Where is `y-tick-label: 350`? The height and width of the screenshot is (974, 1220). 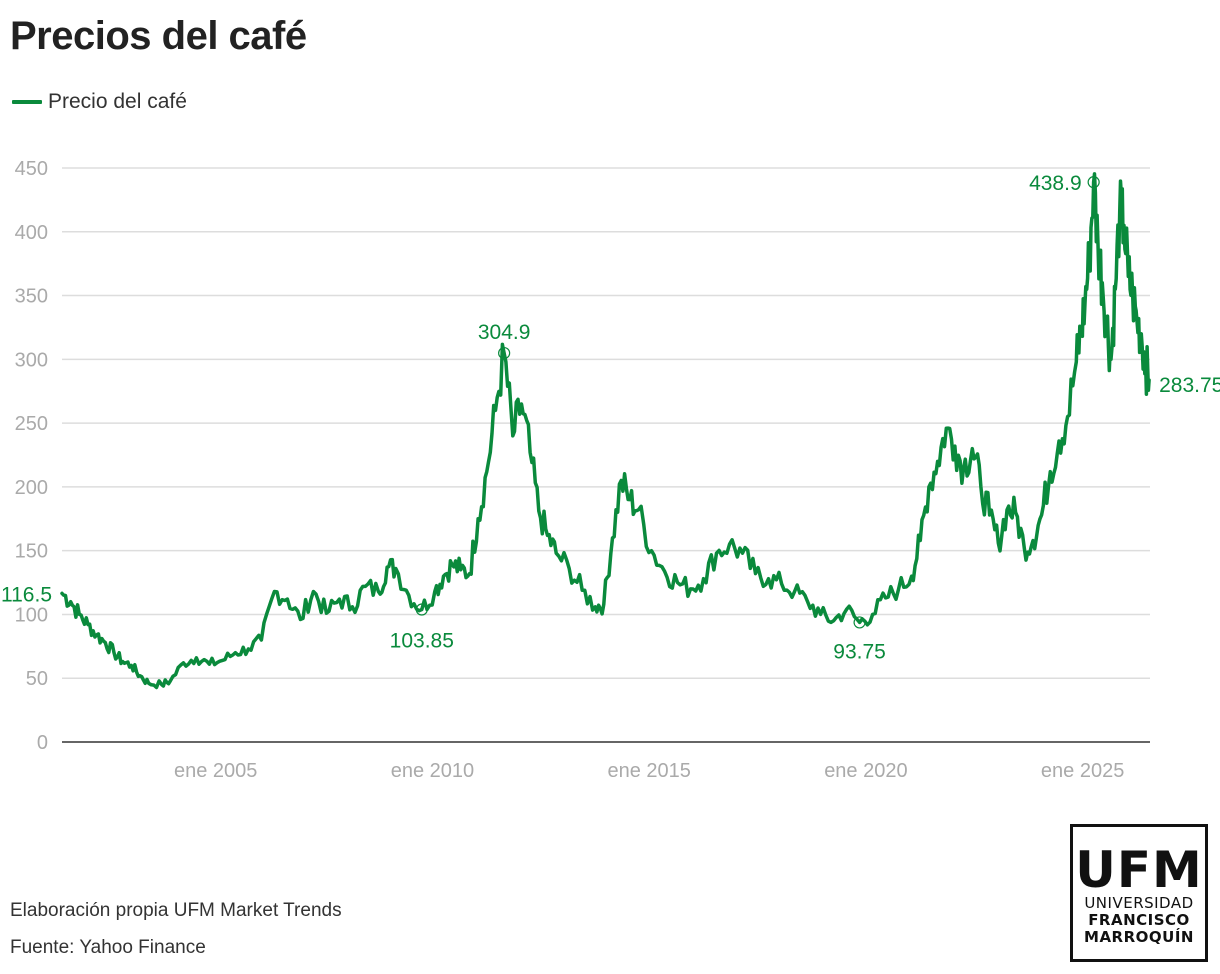
y-tick-label: 350 is located at coordinates (31, 297).